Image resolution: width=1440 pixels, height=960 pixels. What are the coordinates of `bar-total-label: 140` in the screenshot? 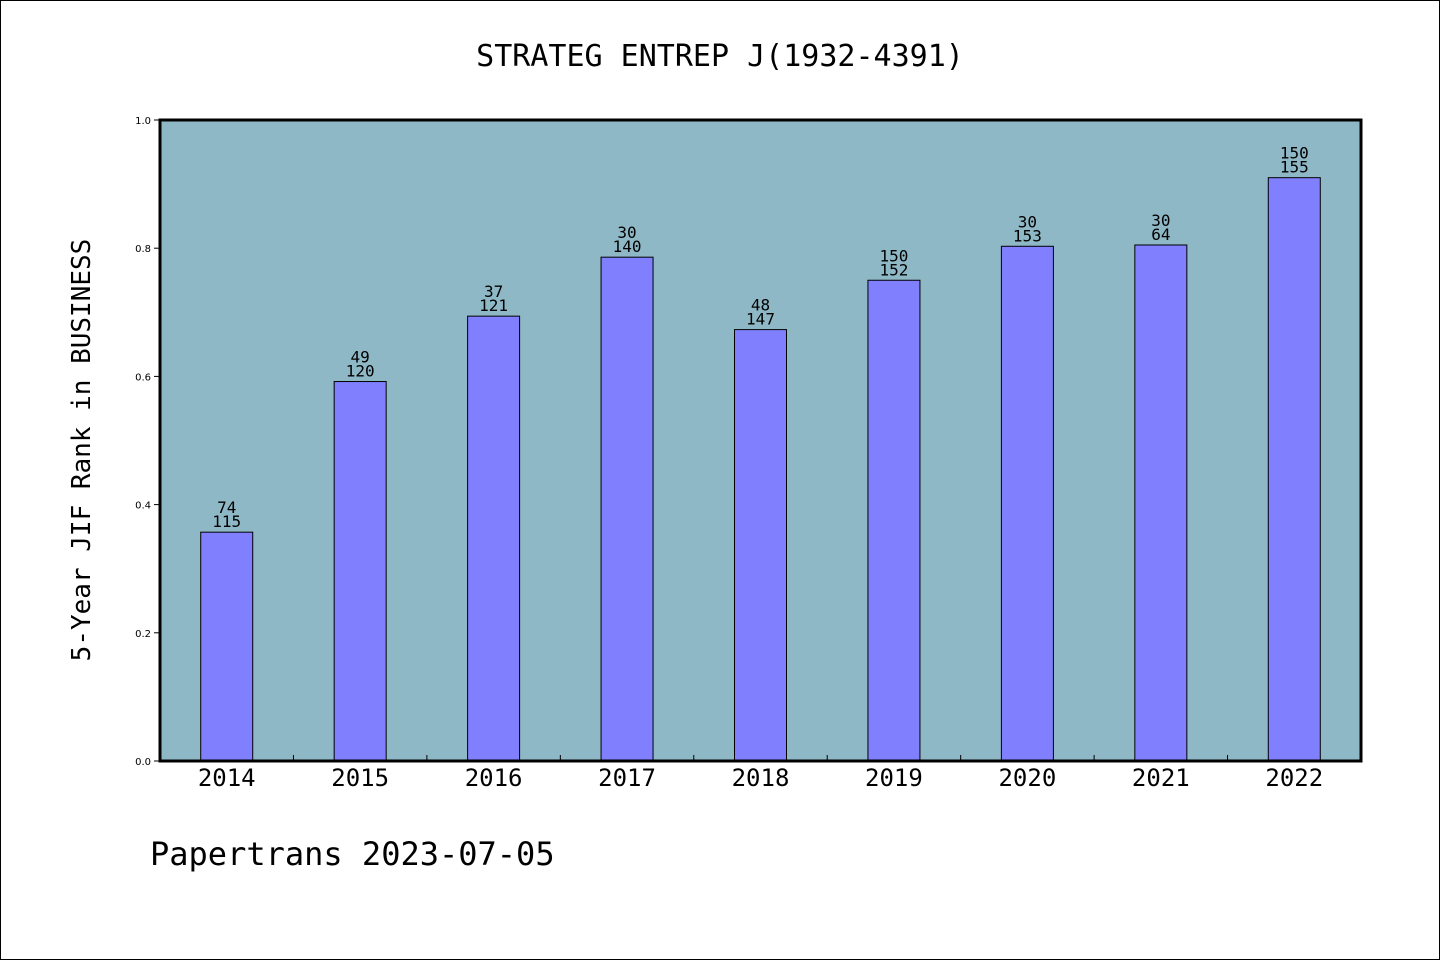 It's located at (627, 246).